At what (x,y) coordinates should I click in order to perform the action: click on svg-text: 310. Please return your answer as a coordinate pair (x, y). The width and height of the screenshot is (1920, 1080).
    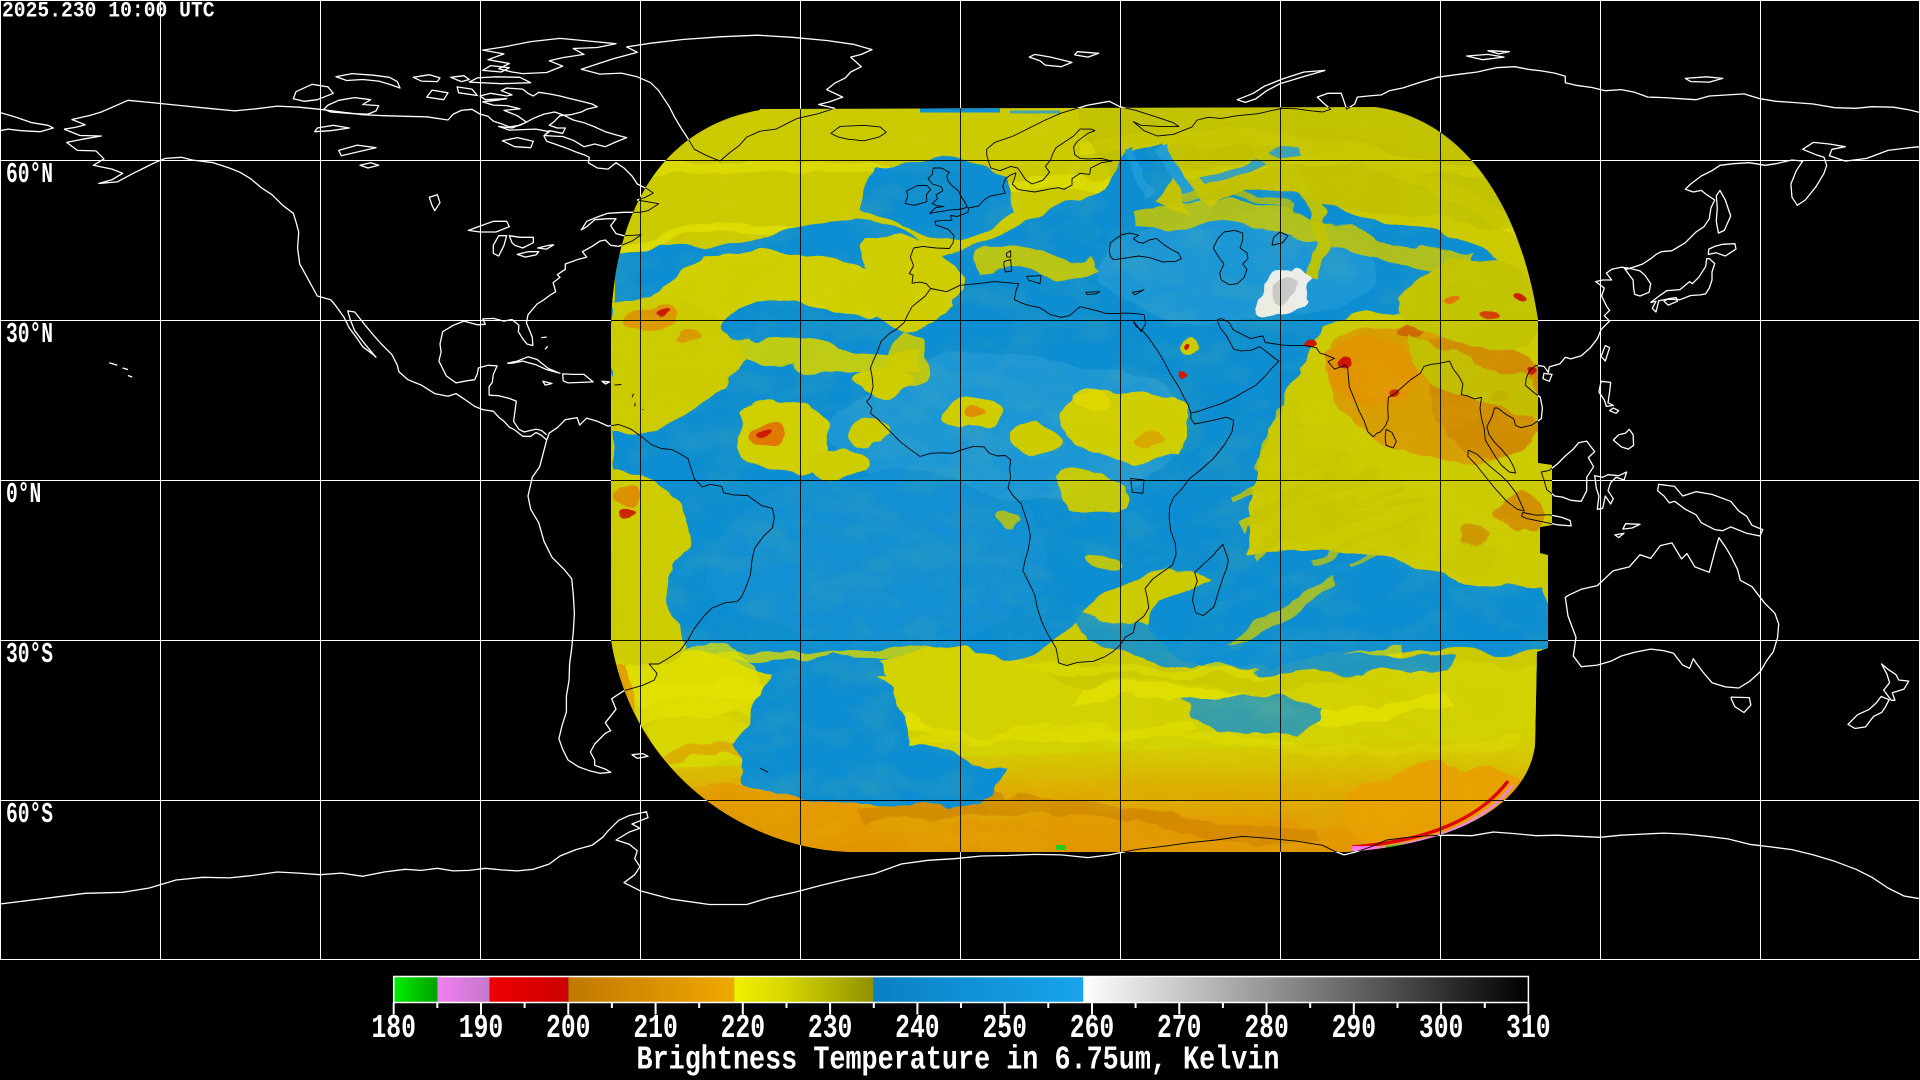
    Looking at the image, I should click on (1528, 1028).